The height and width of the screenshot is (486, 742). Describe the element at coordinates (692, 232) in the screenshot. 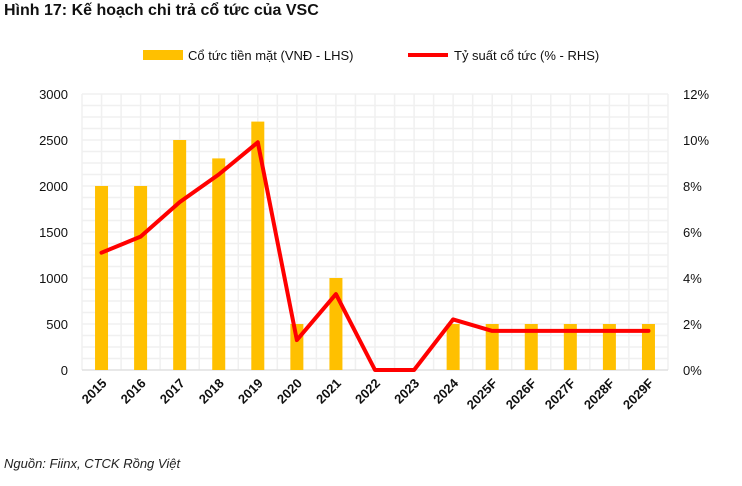

I see `y-tick-right: 6%` at that location.